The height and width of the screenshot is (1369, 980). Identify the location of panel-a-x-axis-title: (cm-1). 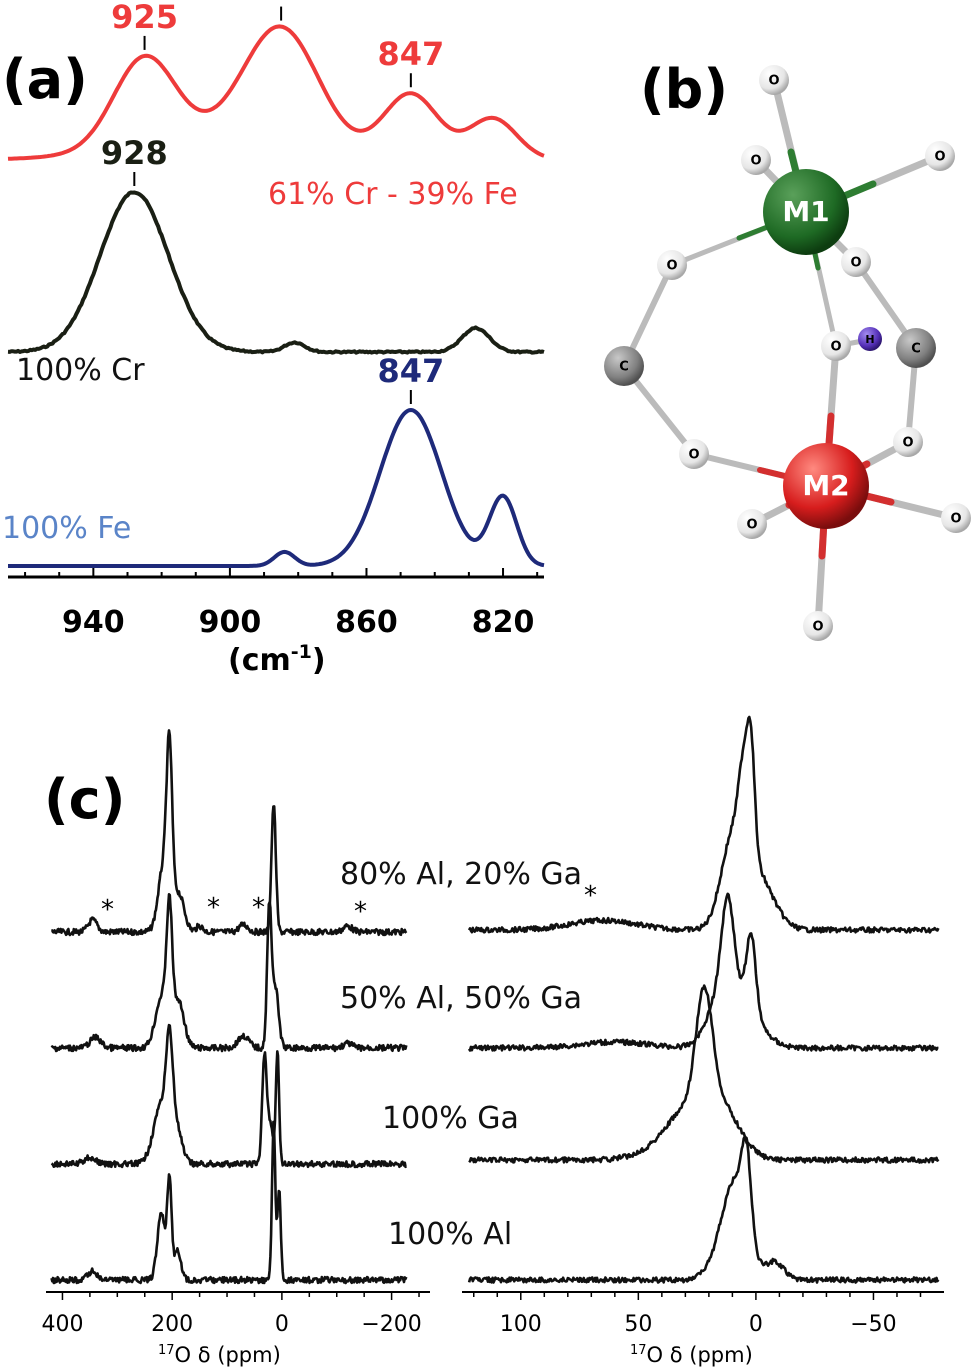
(277, 659).